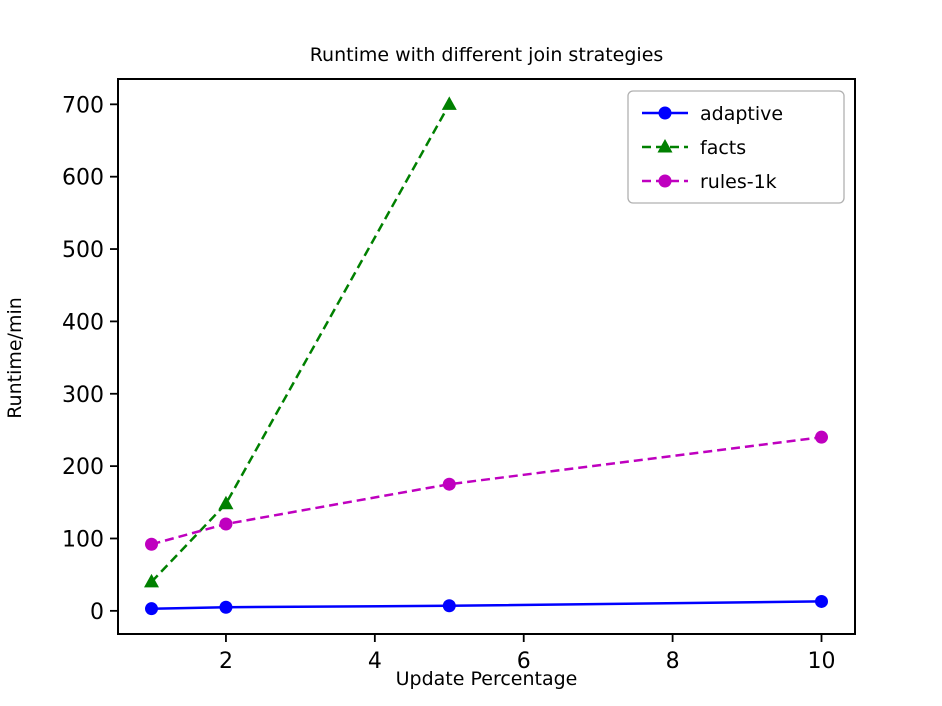  What do you see at coordinates (741, 114) in the screenshot?
I see `legend-label: adaptive` at bounding box center [741, 114].